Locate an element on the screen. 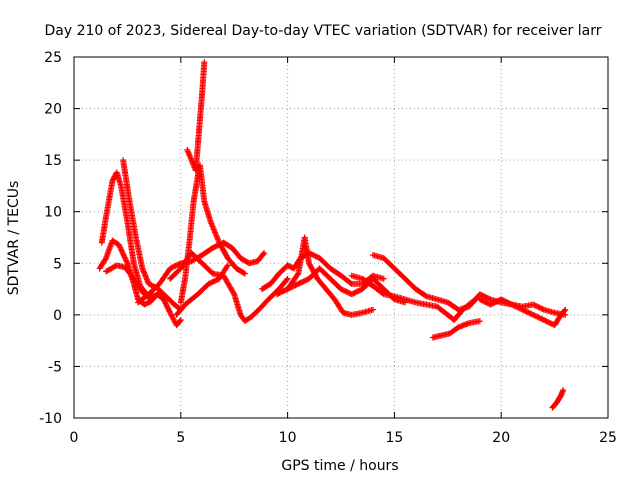 The height and width of the screenshot is (480, 640). x-tick-label: 10 is located at coordinates (288, 438).